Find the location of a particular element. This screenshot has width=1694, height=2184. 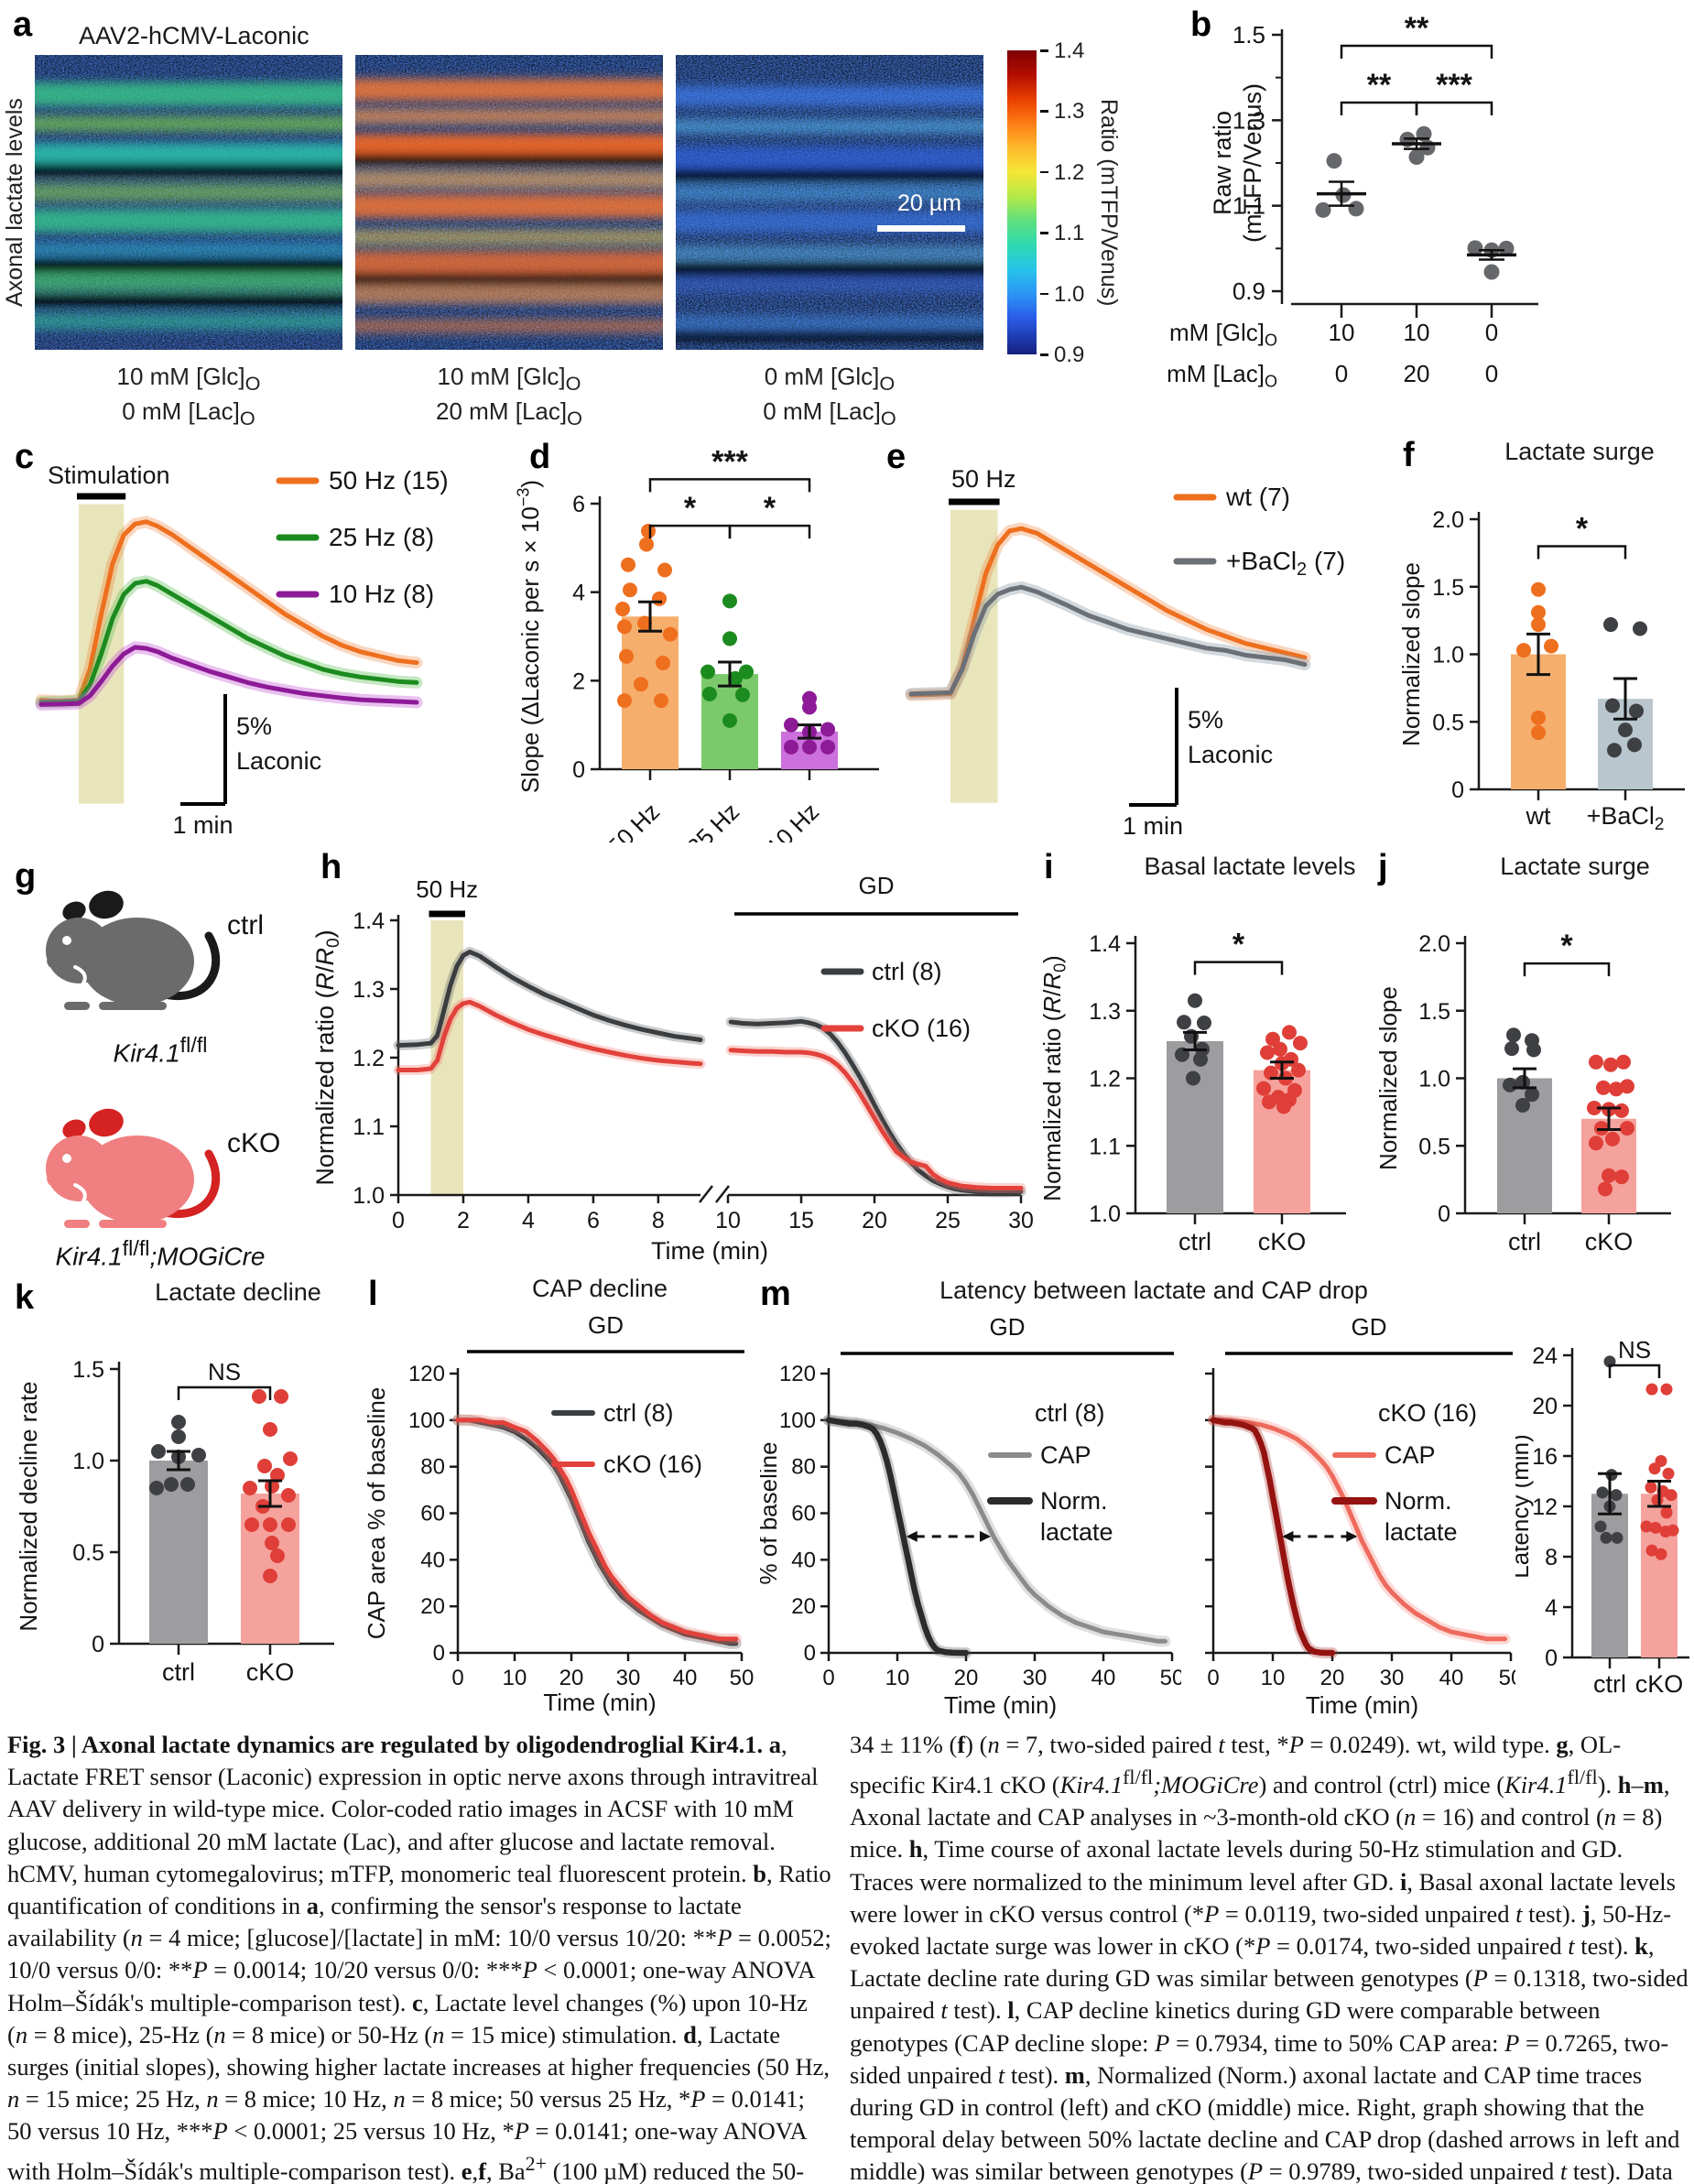

significance-label: *** is located at coordinates (729, 461).